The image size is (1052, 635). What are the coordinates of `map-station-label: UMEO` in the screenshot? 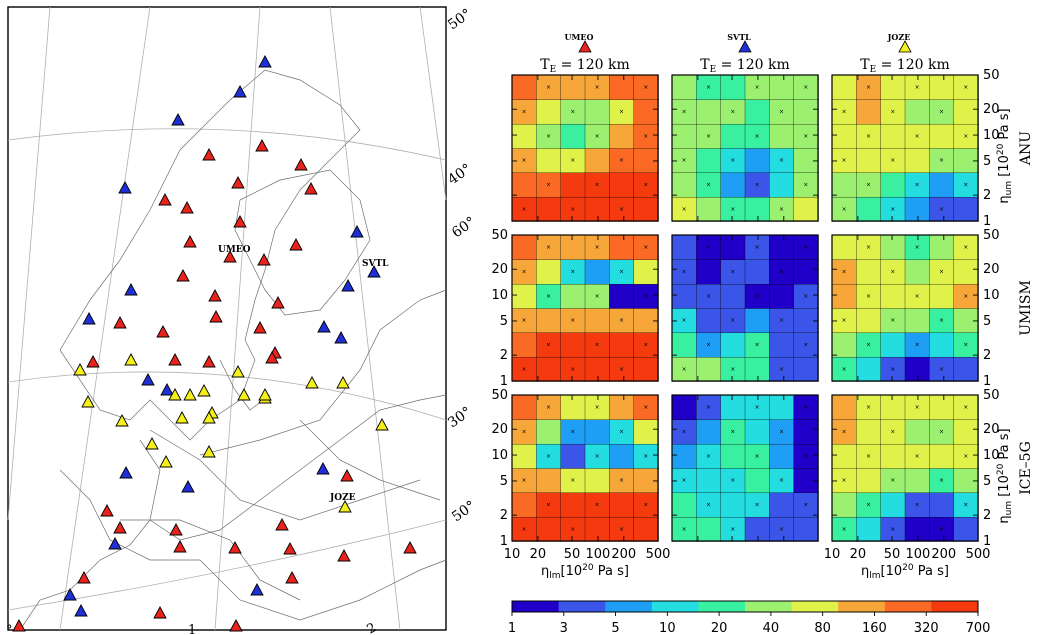 It's located at (234, 250).